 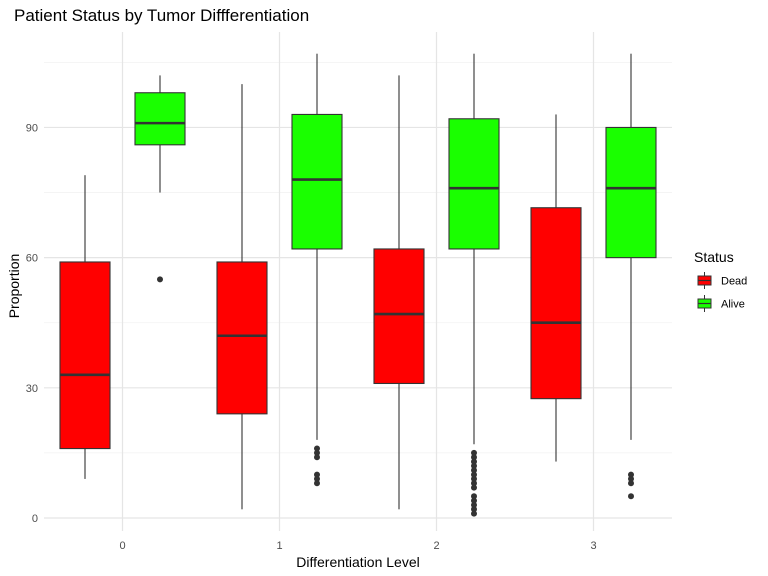 What do you see at coordinates (734, 282) in the screenshot?
I see `legend-label: Dead` at bounding box center [734, 282].